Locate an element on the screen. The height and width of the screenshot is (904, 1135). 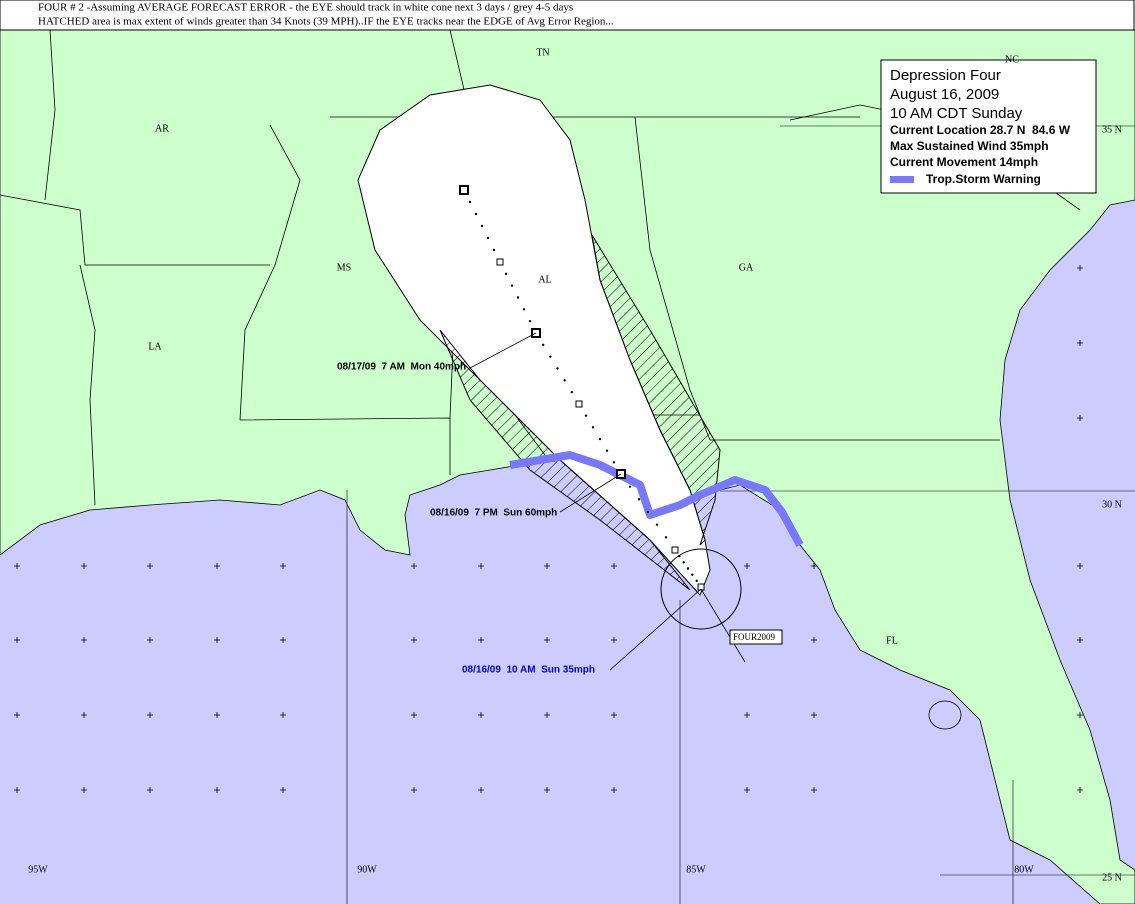
wind-hatch is located at coordinates (565, 460).